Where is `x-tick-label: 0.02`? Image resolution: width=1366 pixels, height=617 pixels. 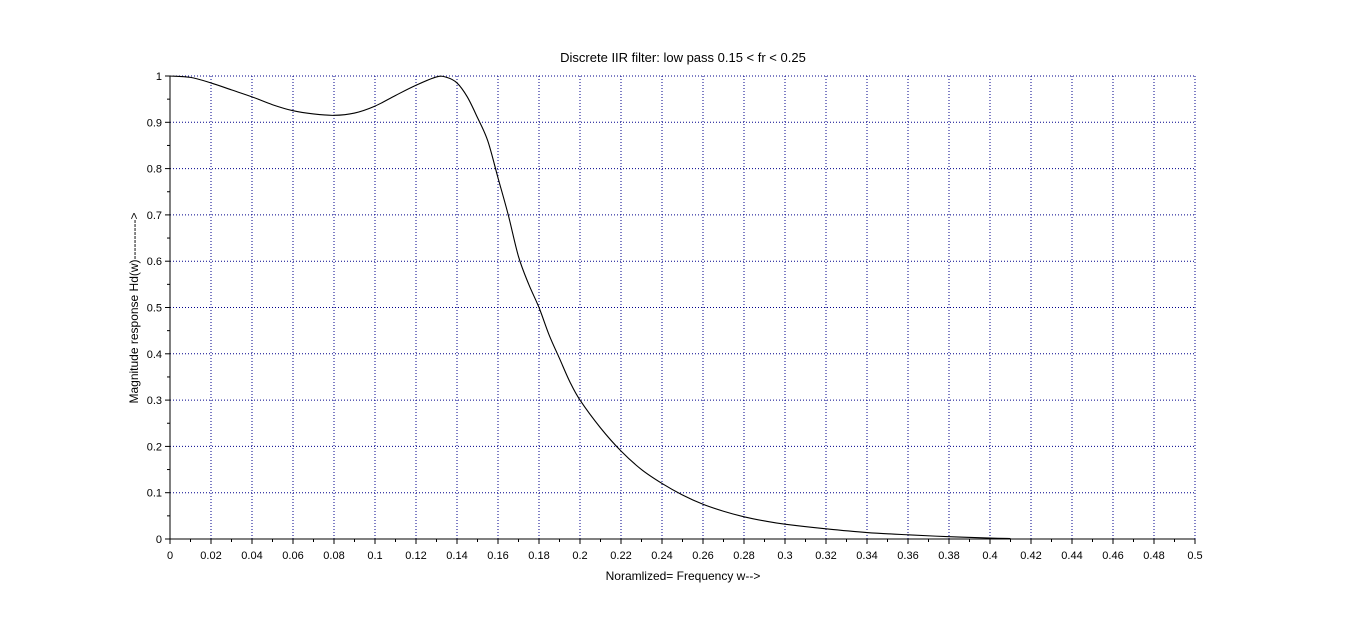 x-tick-label: 0.02 is located at coordinates (210, 556).